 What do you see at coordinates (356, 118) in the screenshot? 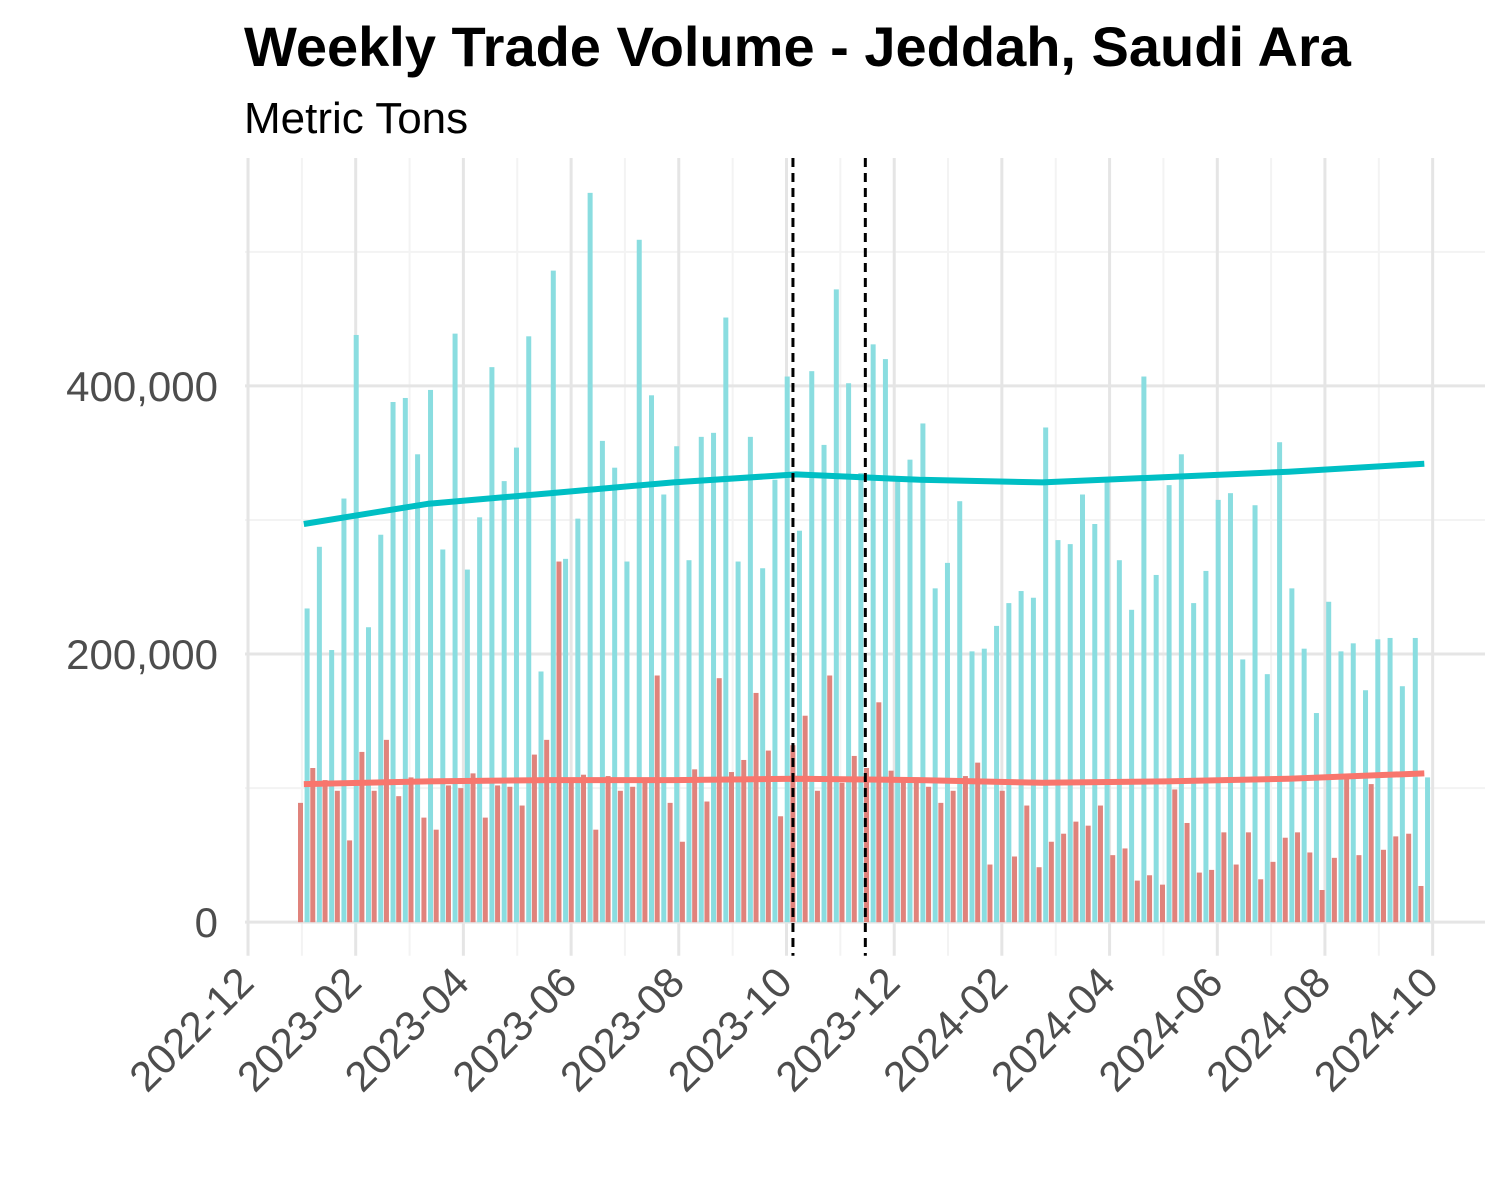
I see `chart-subtitle: Metric Tons` at bounding box center [356, 118].